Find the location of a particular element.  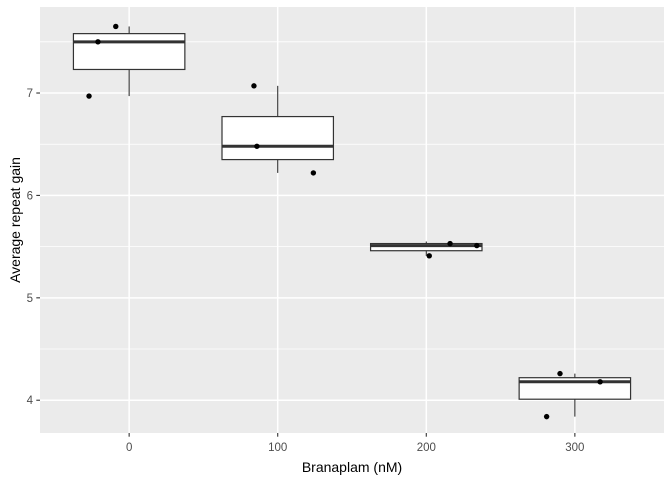

x-axis-title: Branaplam (nM) is located at coordinates (352, 467).